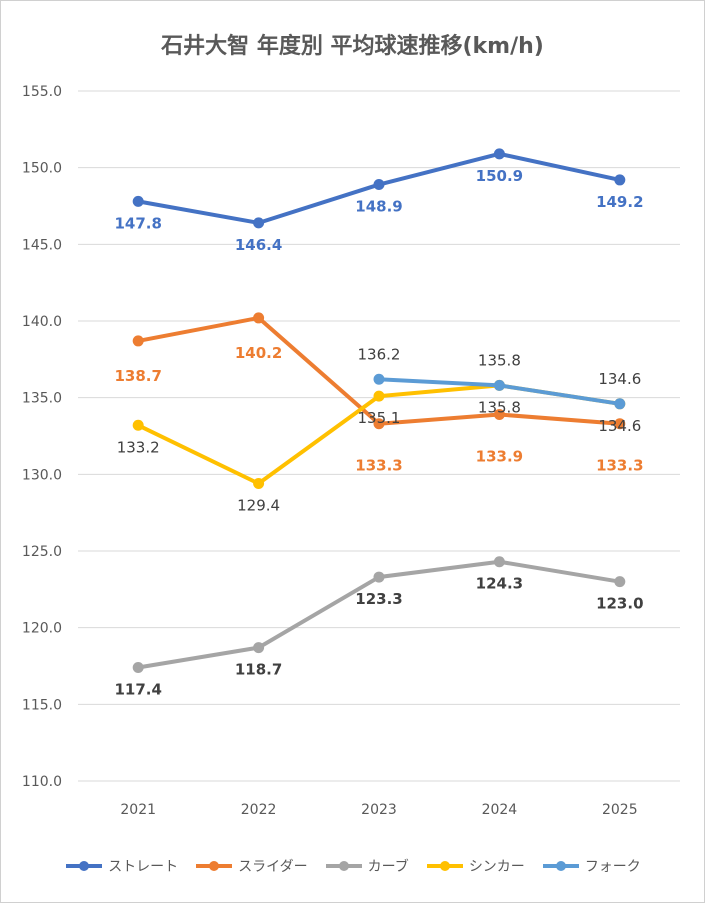 Image resolution: width=705 pixels, height=903 pixels. I want to click on legend-label: フォーク, so click(612, 867).